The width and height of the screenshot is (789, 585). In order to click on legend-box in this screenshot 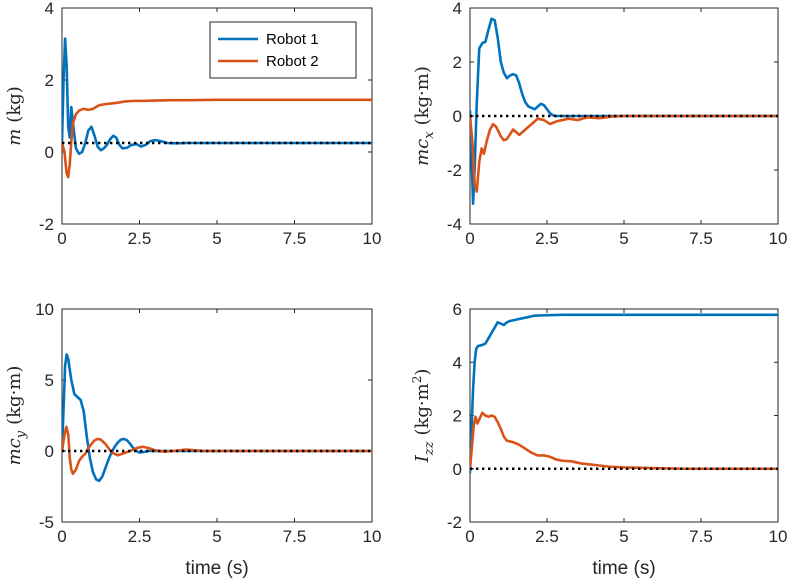, I will do `click(283, 50)`.